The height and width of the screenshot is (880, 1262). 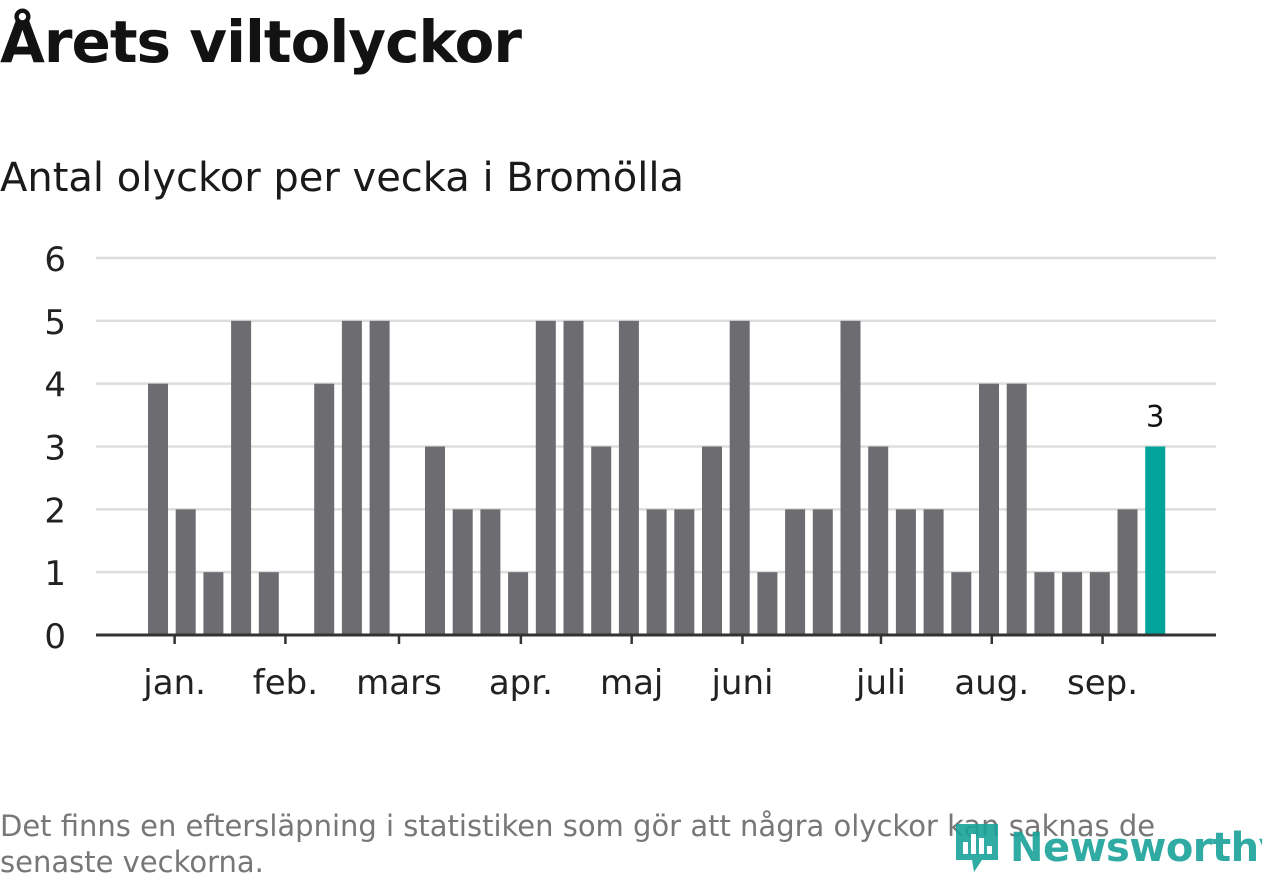 I want to click on x-tick-label: juni, so click(x=741, y=683).